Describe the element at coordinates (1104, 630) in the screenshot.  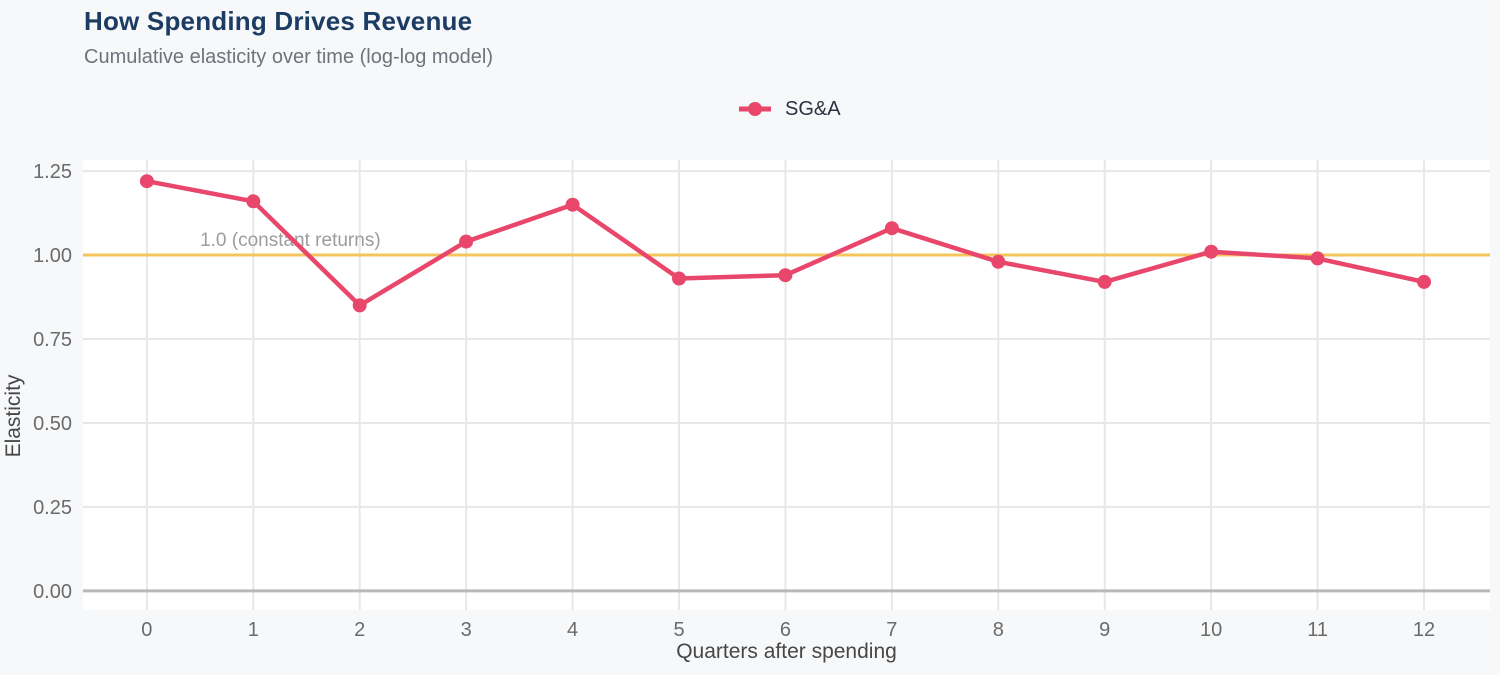
I see `x-tick-label: 9` at that location.